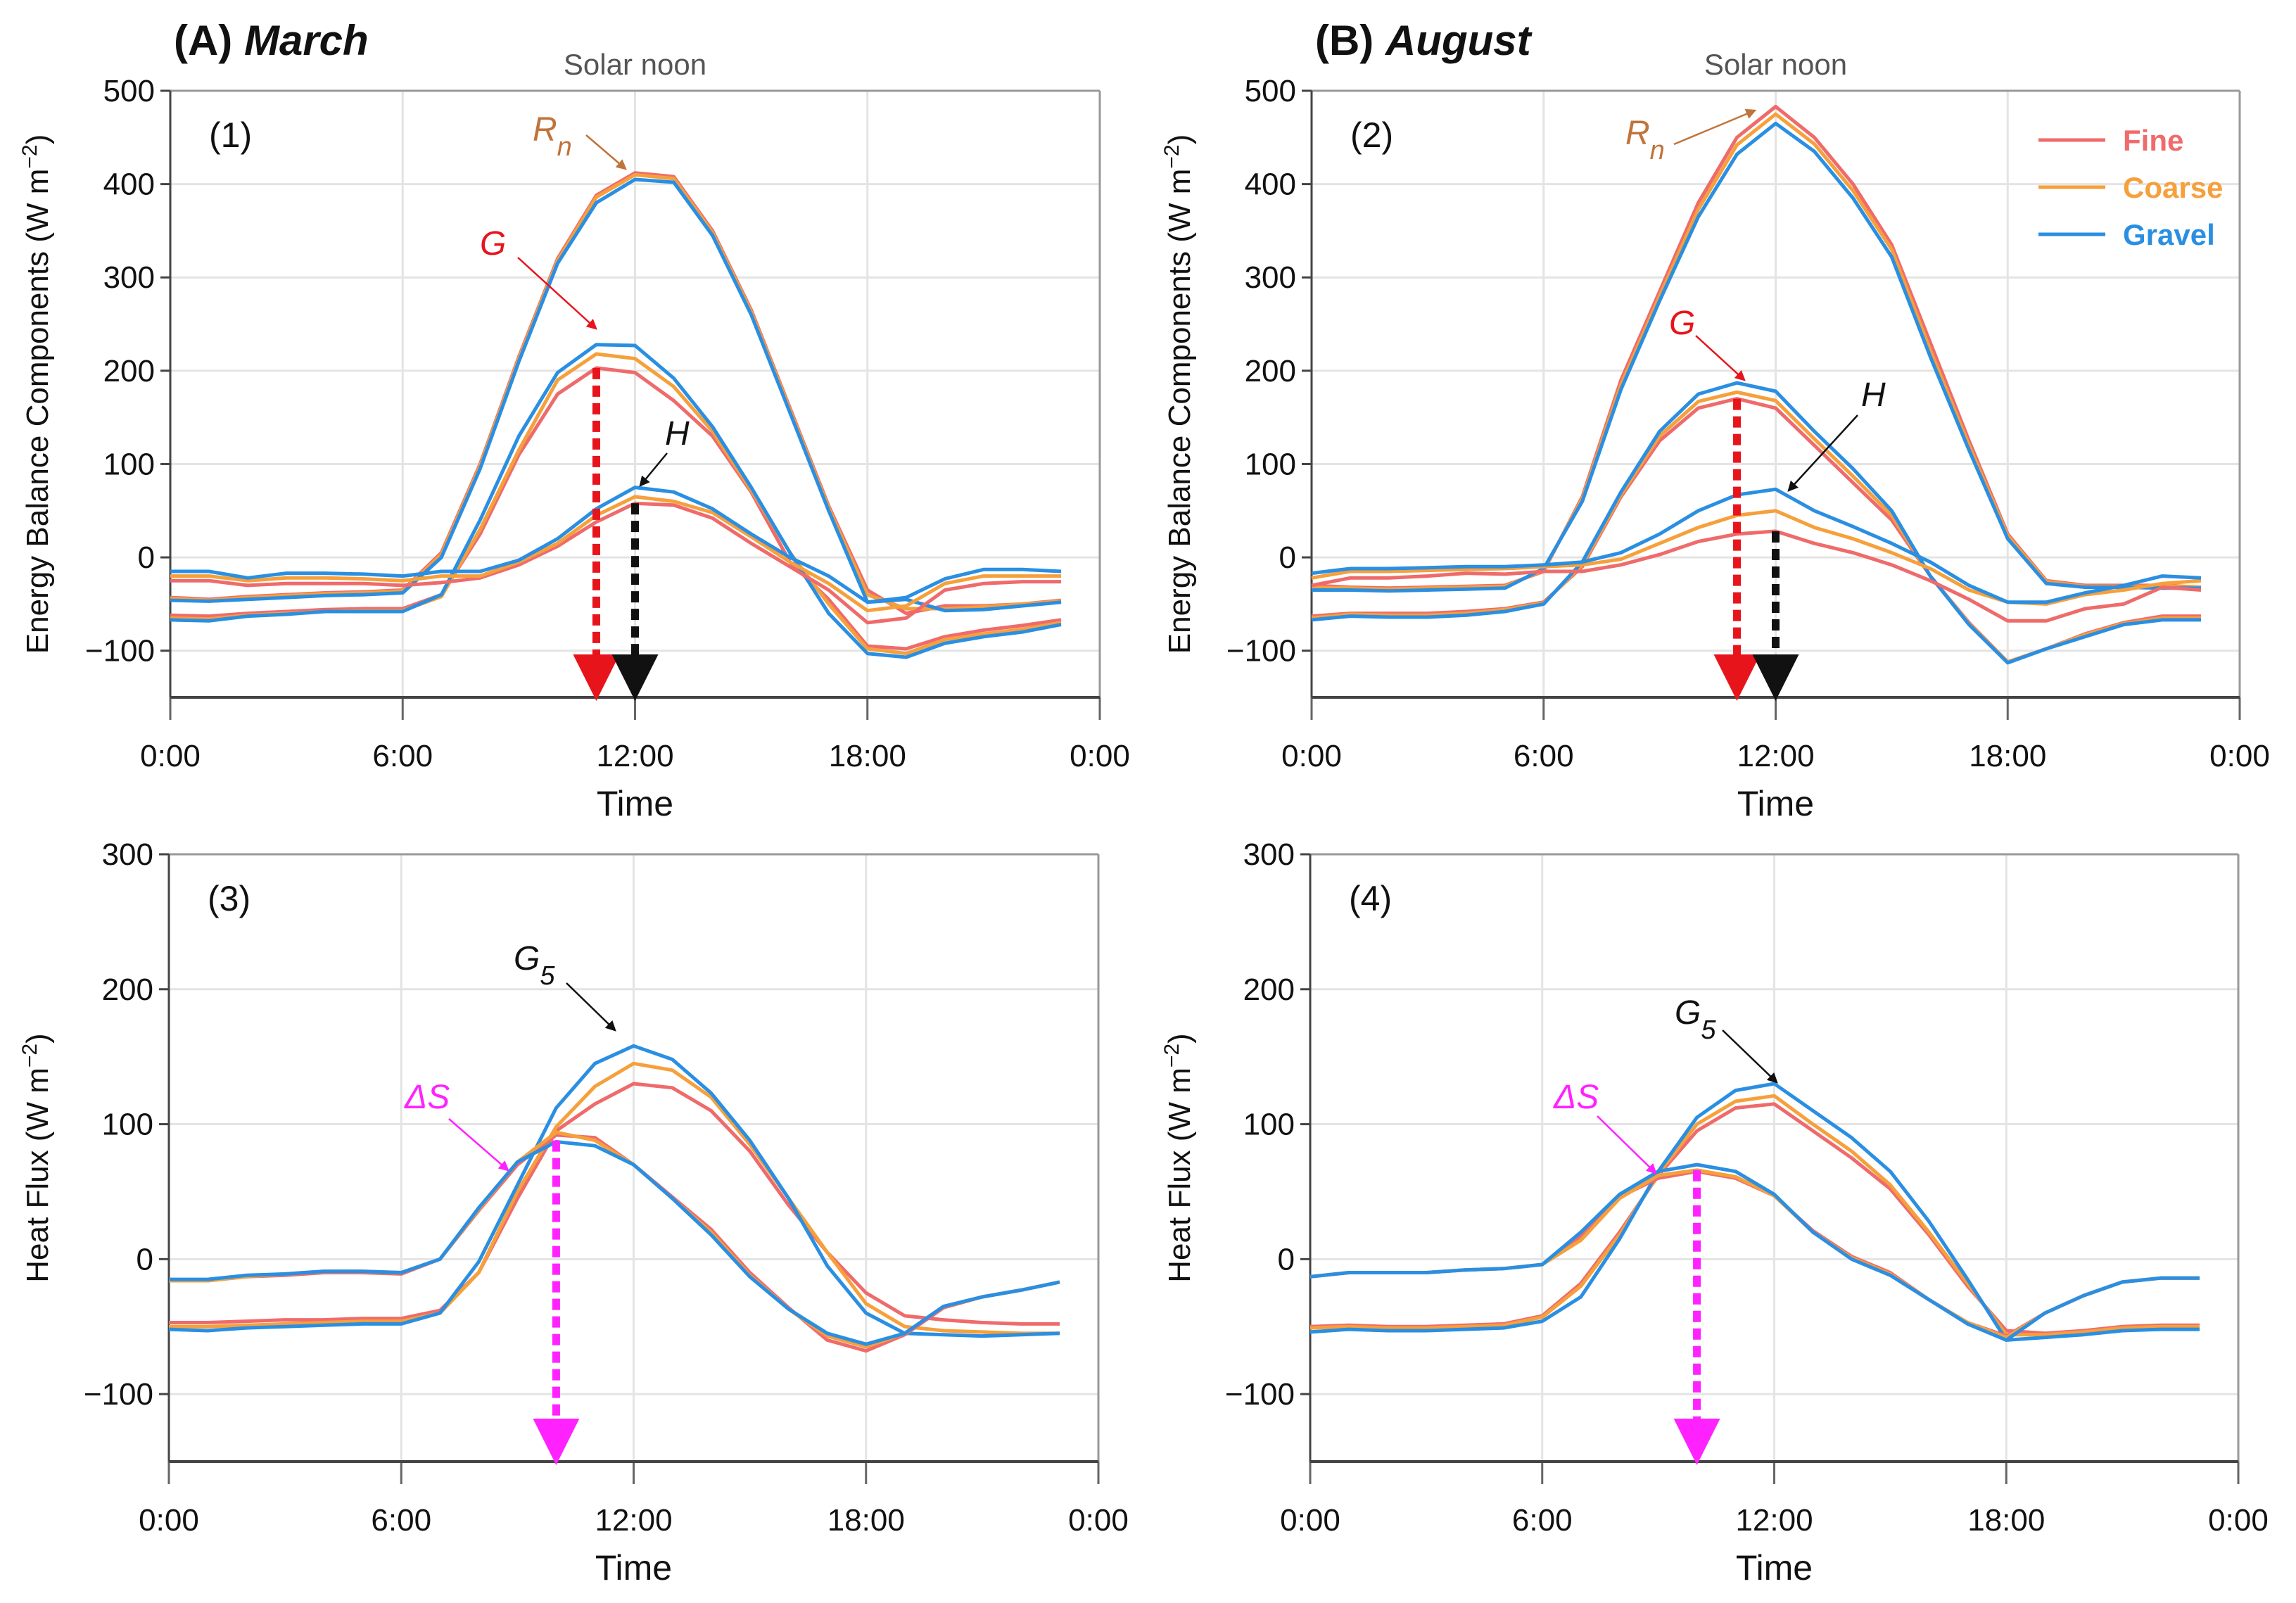  I want to click on legend-label-gravel: Gravel, so click(2169, 235).